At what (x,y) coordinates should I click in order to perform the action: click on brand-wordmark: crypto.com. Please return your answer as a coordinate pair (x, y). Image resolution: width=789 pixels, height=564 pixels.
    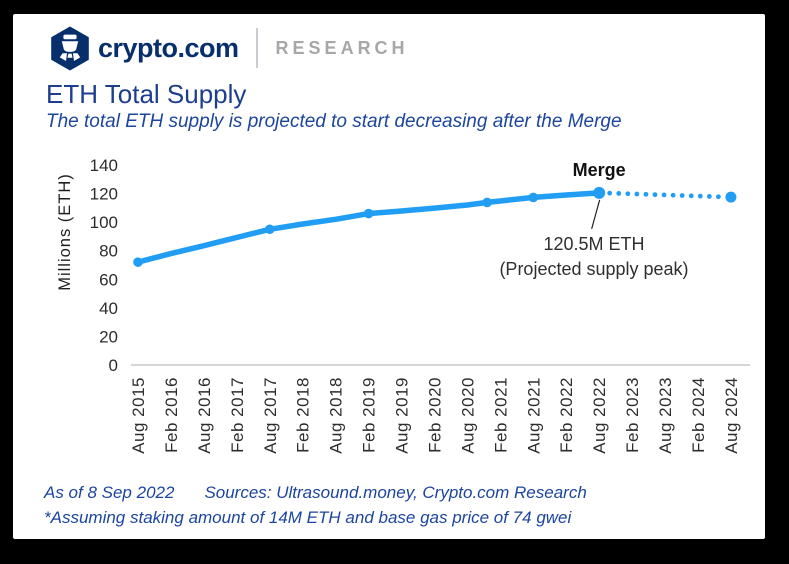
    Looking at the image, I should click on (168, 47).